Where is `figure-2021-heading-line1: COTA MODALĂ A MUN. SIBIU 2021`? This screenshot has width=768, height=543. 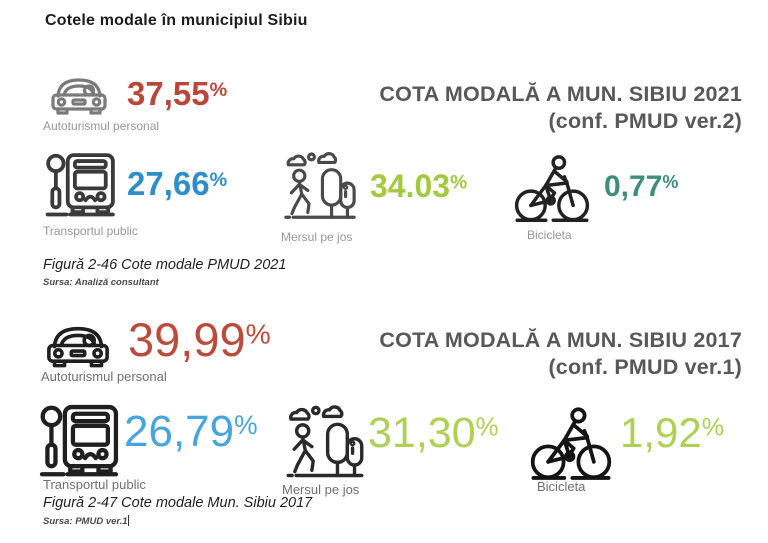
figure-2021-heading-line1: COTA MODALĂ A MUN. SIBIU 2021 is located at coordinates (560, 94).